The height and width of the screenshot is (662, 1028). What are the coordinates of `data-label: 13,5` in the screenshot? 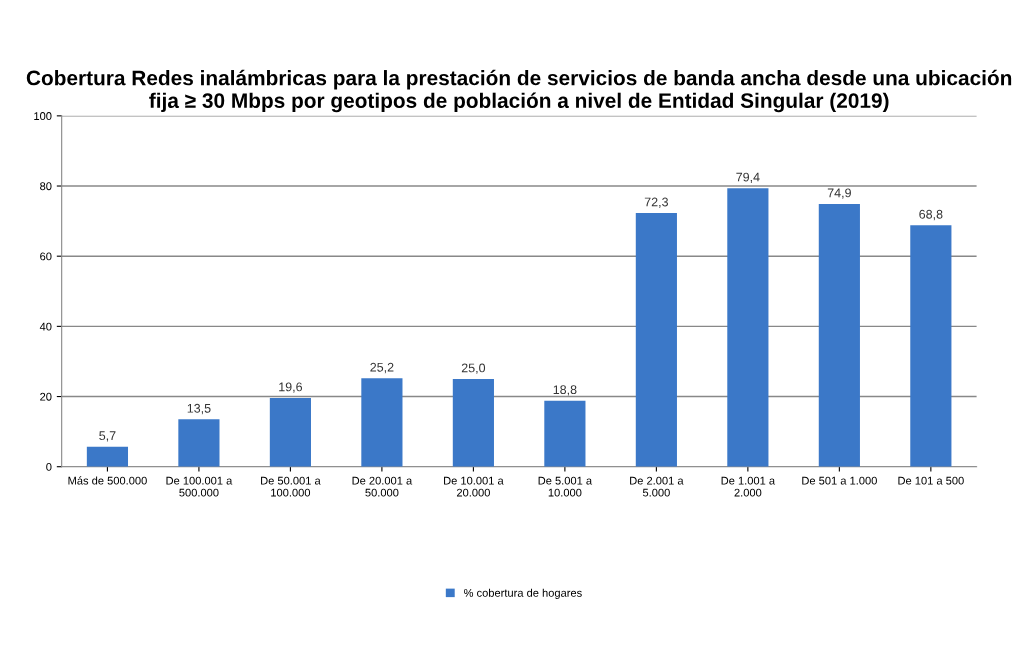 It's located at (199, 409).